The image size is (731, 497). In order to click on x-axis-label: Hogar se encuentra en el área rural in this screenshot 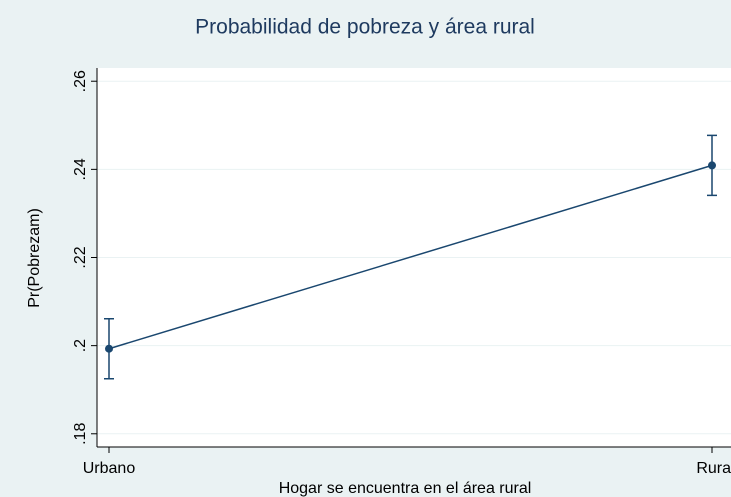, I will do `click(405, 488)`.